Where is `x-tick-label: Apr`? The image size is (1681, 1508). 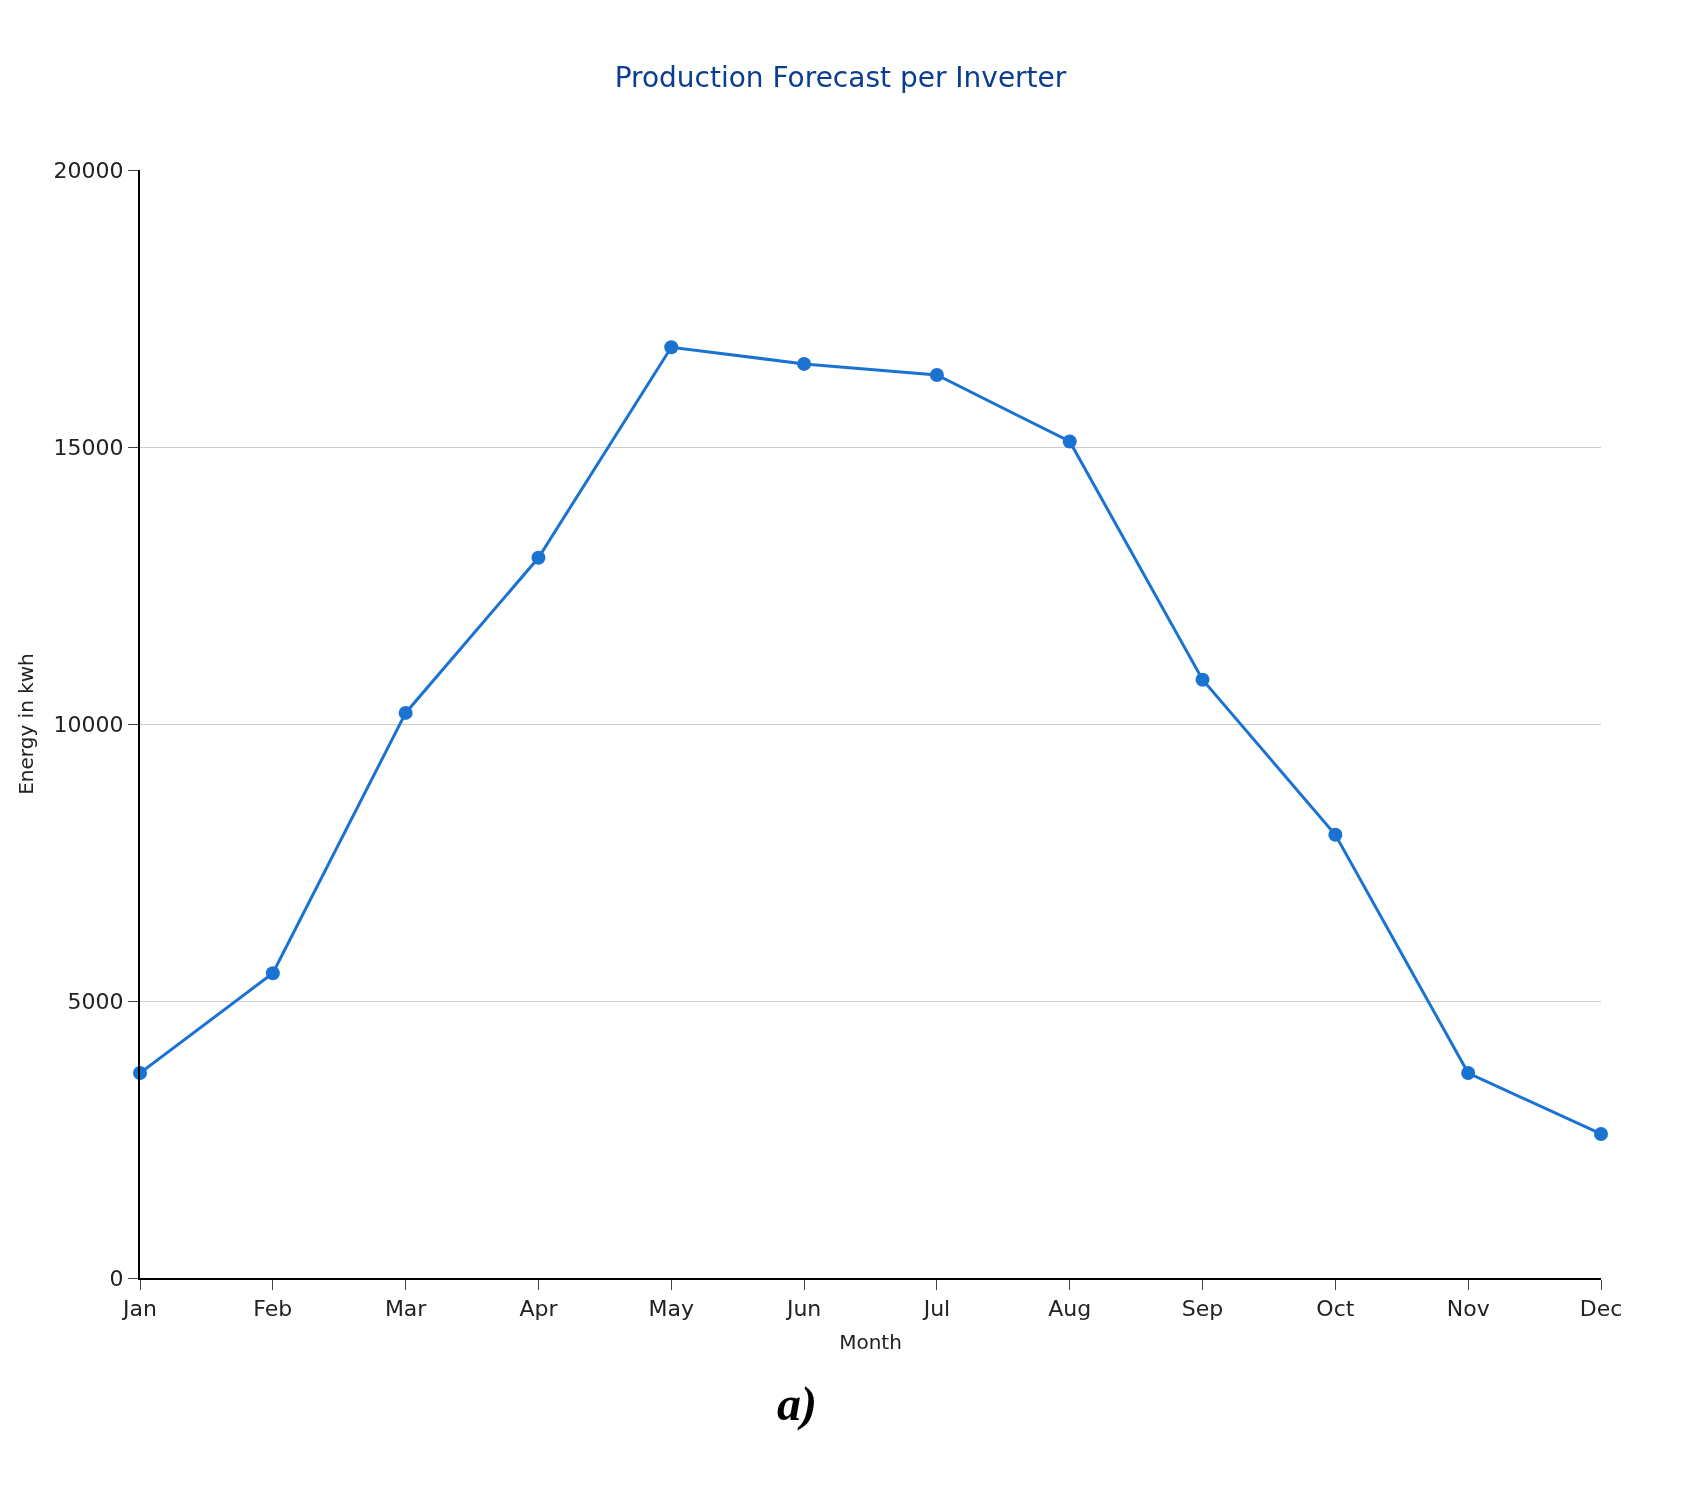 x-tick-label: Apr is located at coordinates (539, 1309).